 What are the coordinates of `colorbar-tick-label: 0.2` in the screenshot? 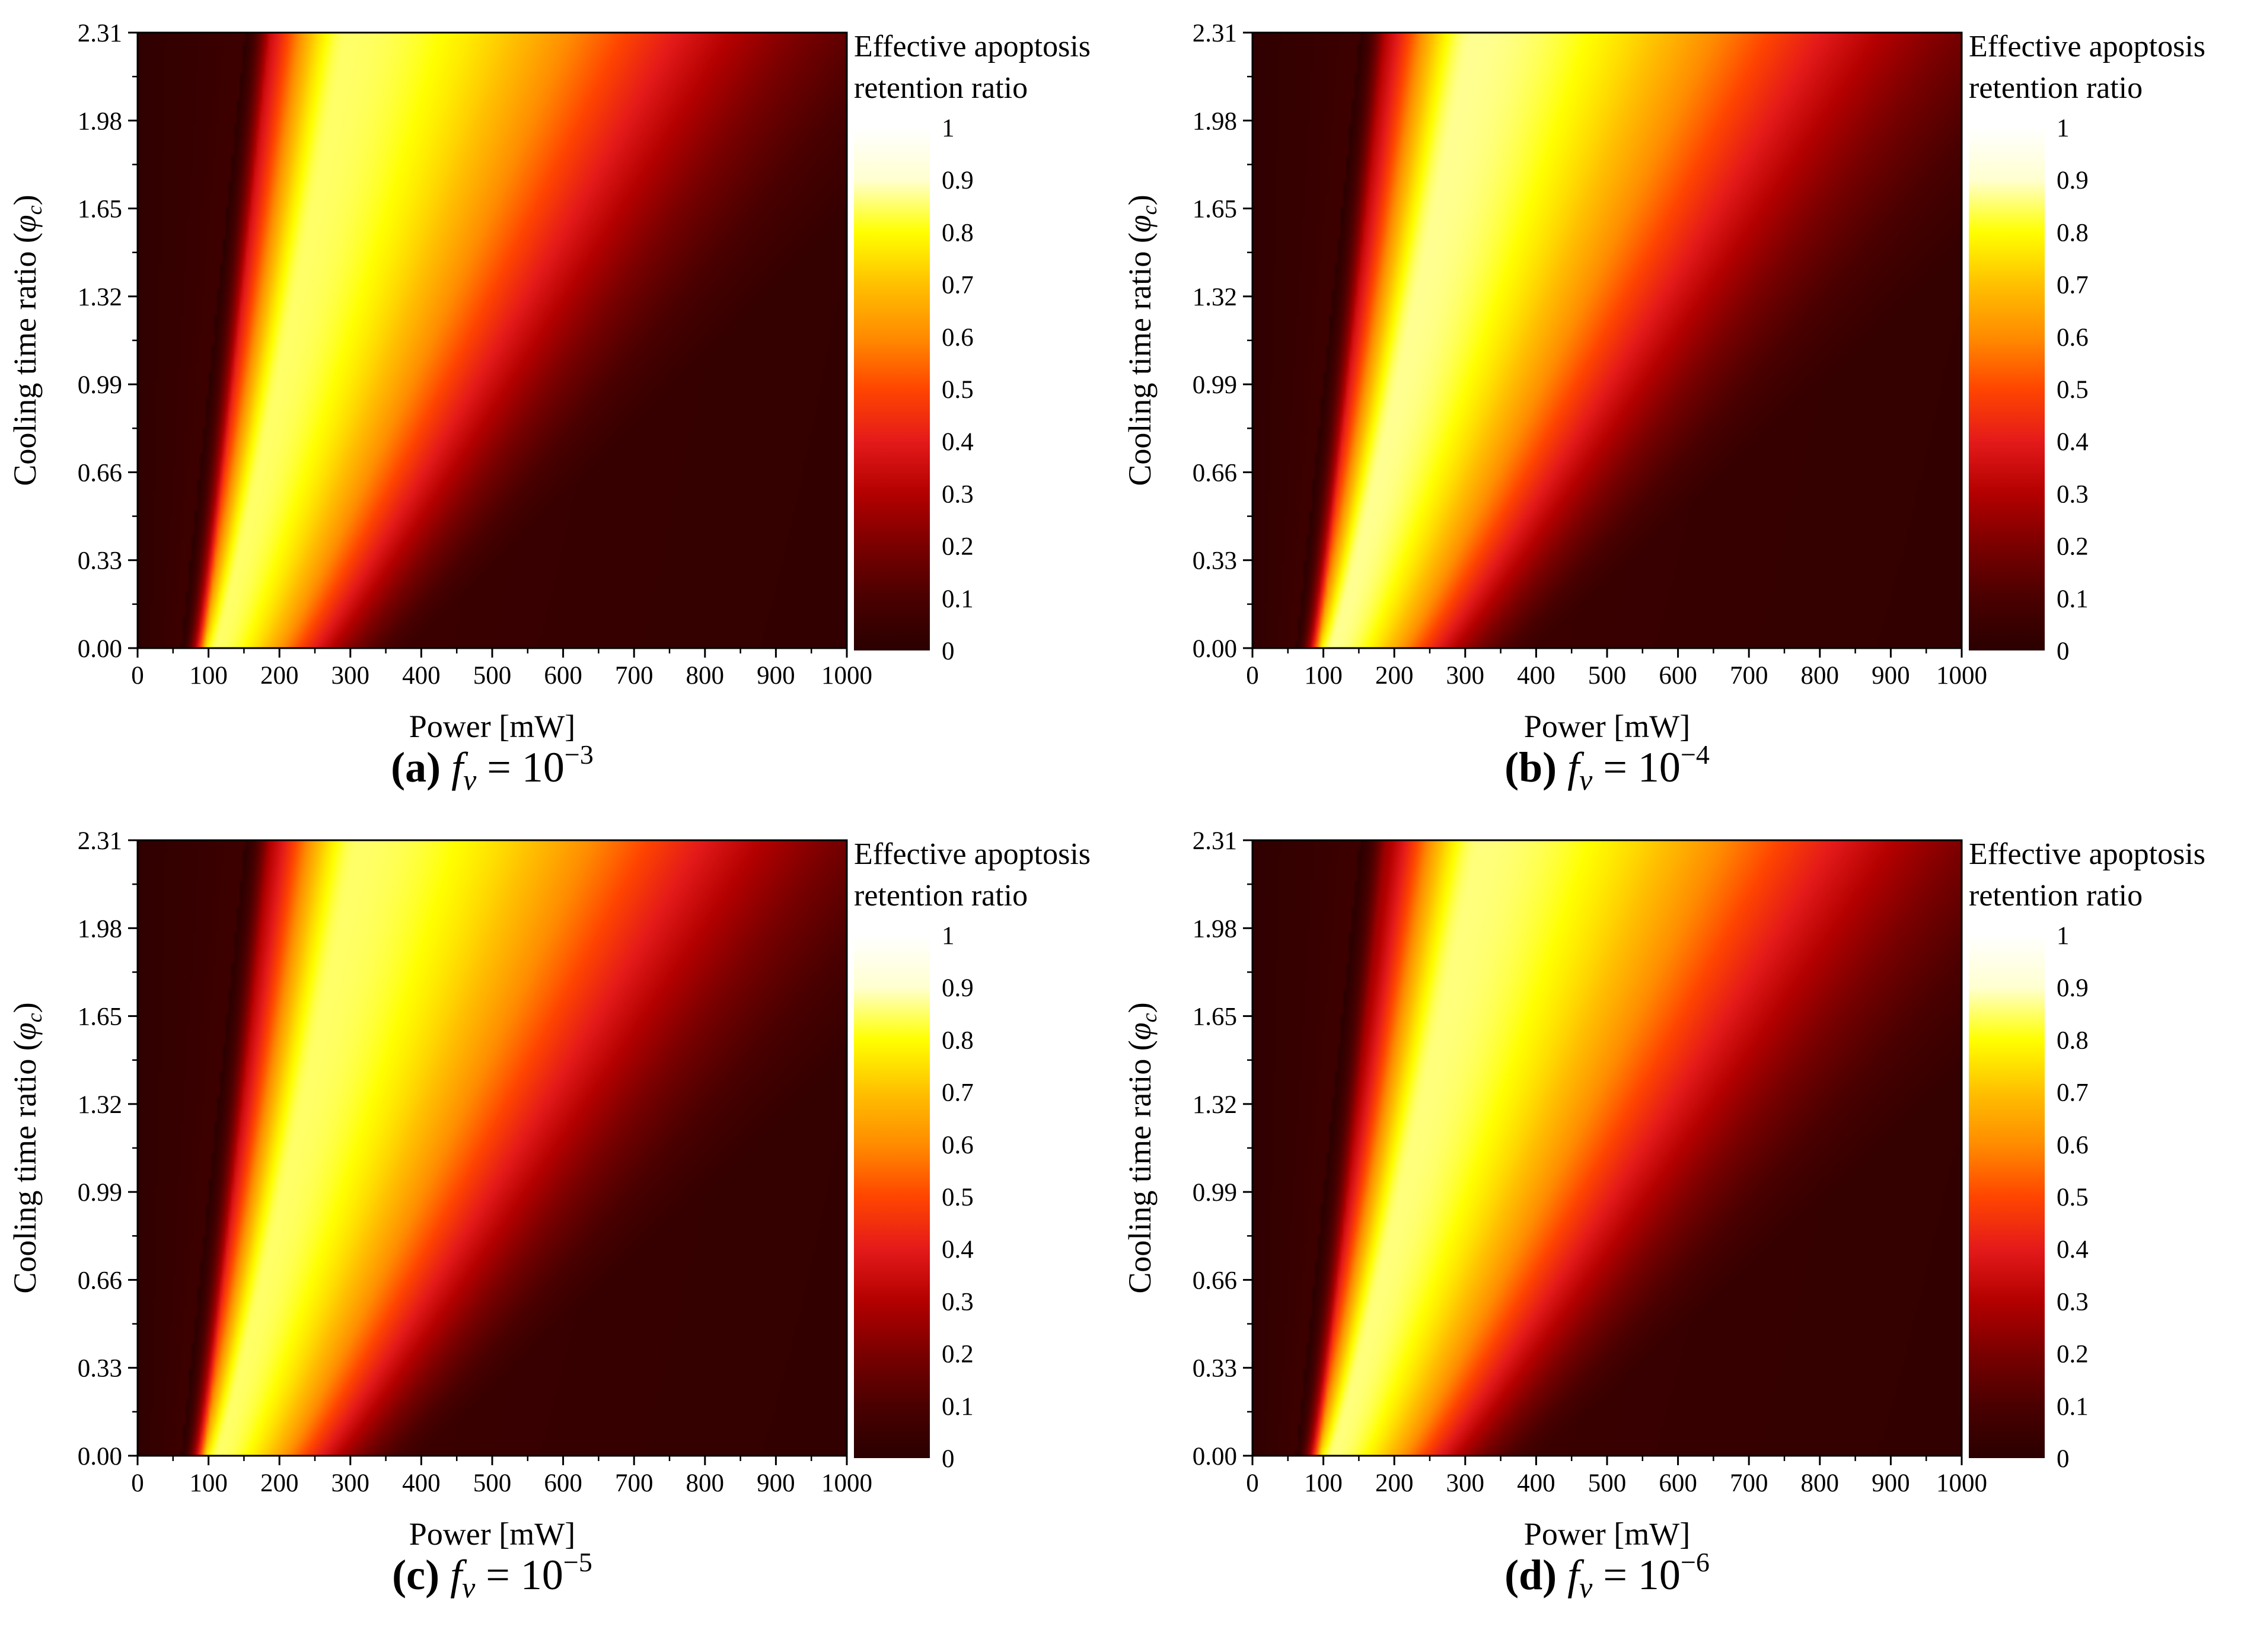 It's located at (958, 547).